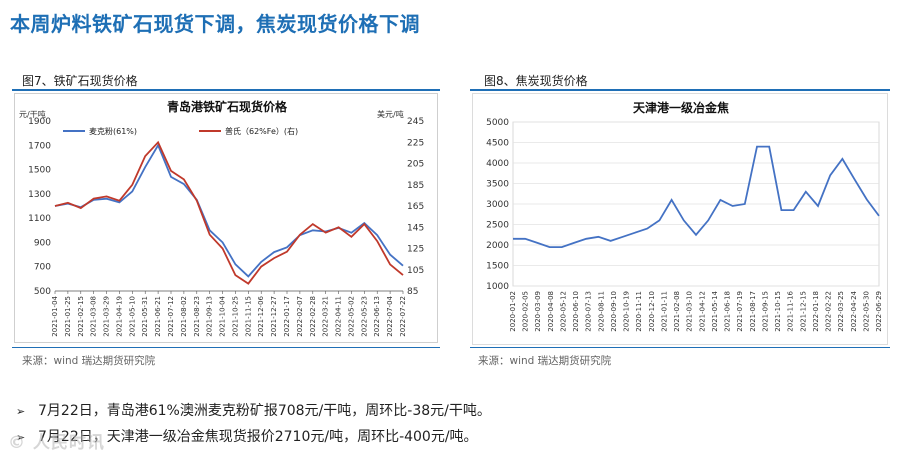 The height and width of the screenshot is (459, 900). What do you see at coordinates (415, 228) in the screenshot?
I see `right-y-tick: 145` at bounding box center [415, 228].